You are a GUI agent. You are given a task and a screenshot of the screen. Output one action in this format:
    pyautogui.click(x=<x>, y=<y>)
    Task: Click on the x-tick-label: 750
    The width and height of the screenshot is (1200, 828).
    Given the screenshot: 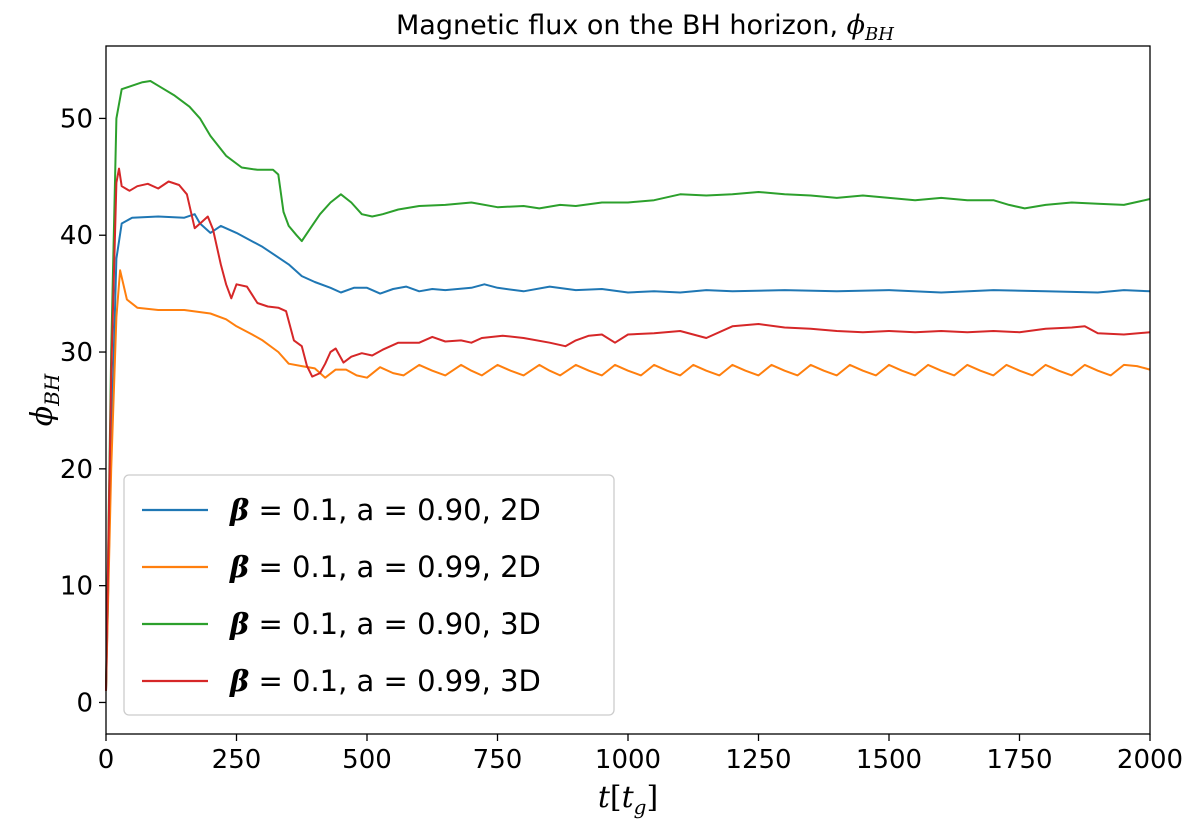 What is the action you would take?
    pyautogui.click(x=498, y=760)
    